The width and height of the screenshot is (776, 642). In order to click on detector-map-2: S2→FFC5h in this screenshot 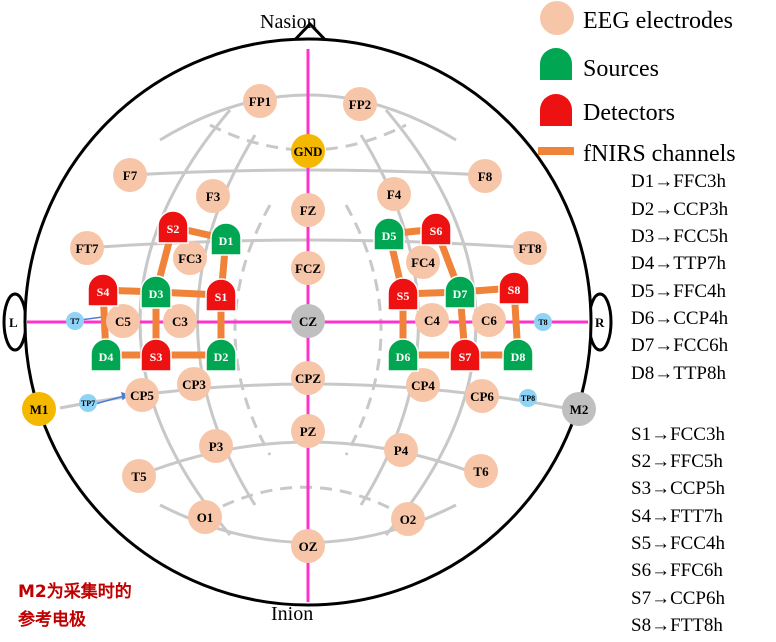, I will do `click(677, 461)`.